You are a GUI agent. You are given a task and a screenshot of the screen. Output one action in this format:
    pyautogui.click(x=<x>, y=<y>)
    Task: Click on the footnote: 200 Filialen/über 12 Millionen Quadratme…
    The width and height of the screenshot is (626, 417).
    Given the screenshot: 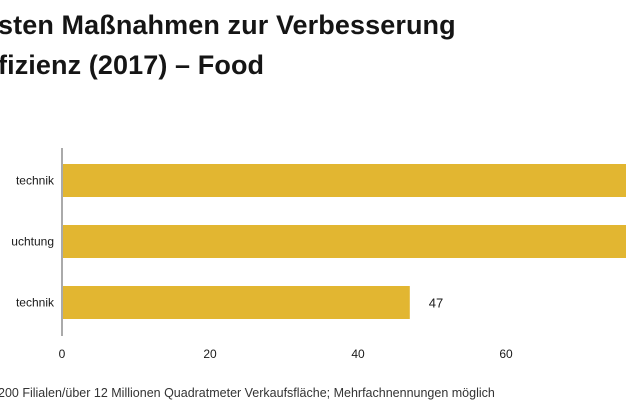 What is the action you would take?
    pyautogui.click(x=247, y=393)
    